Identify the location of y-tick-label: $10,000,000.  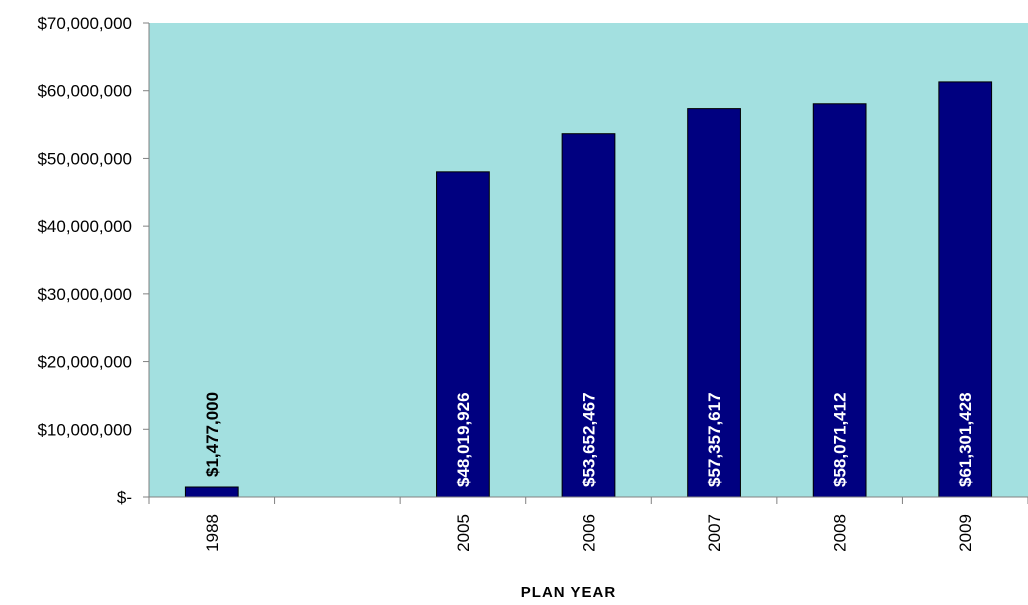
(84, 429).